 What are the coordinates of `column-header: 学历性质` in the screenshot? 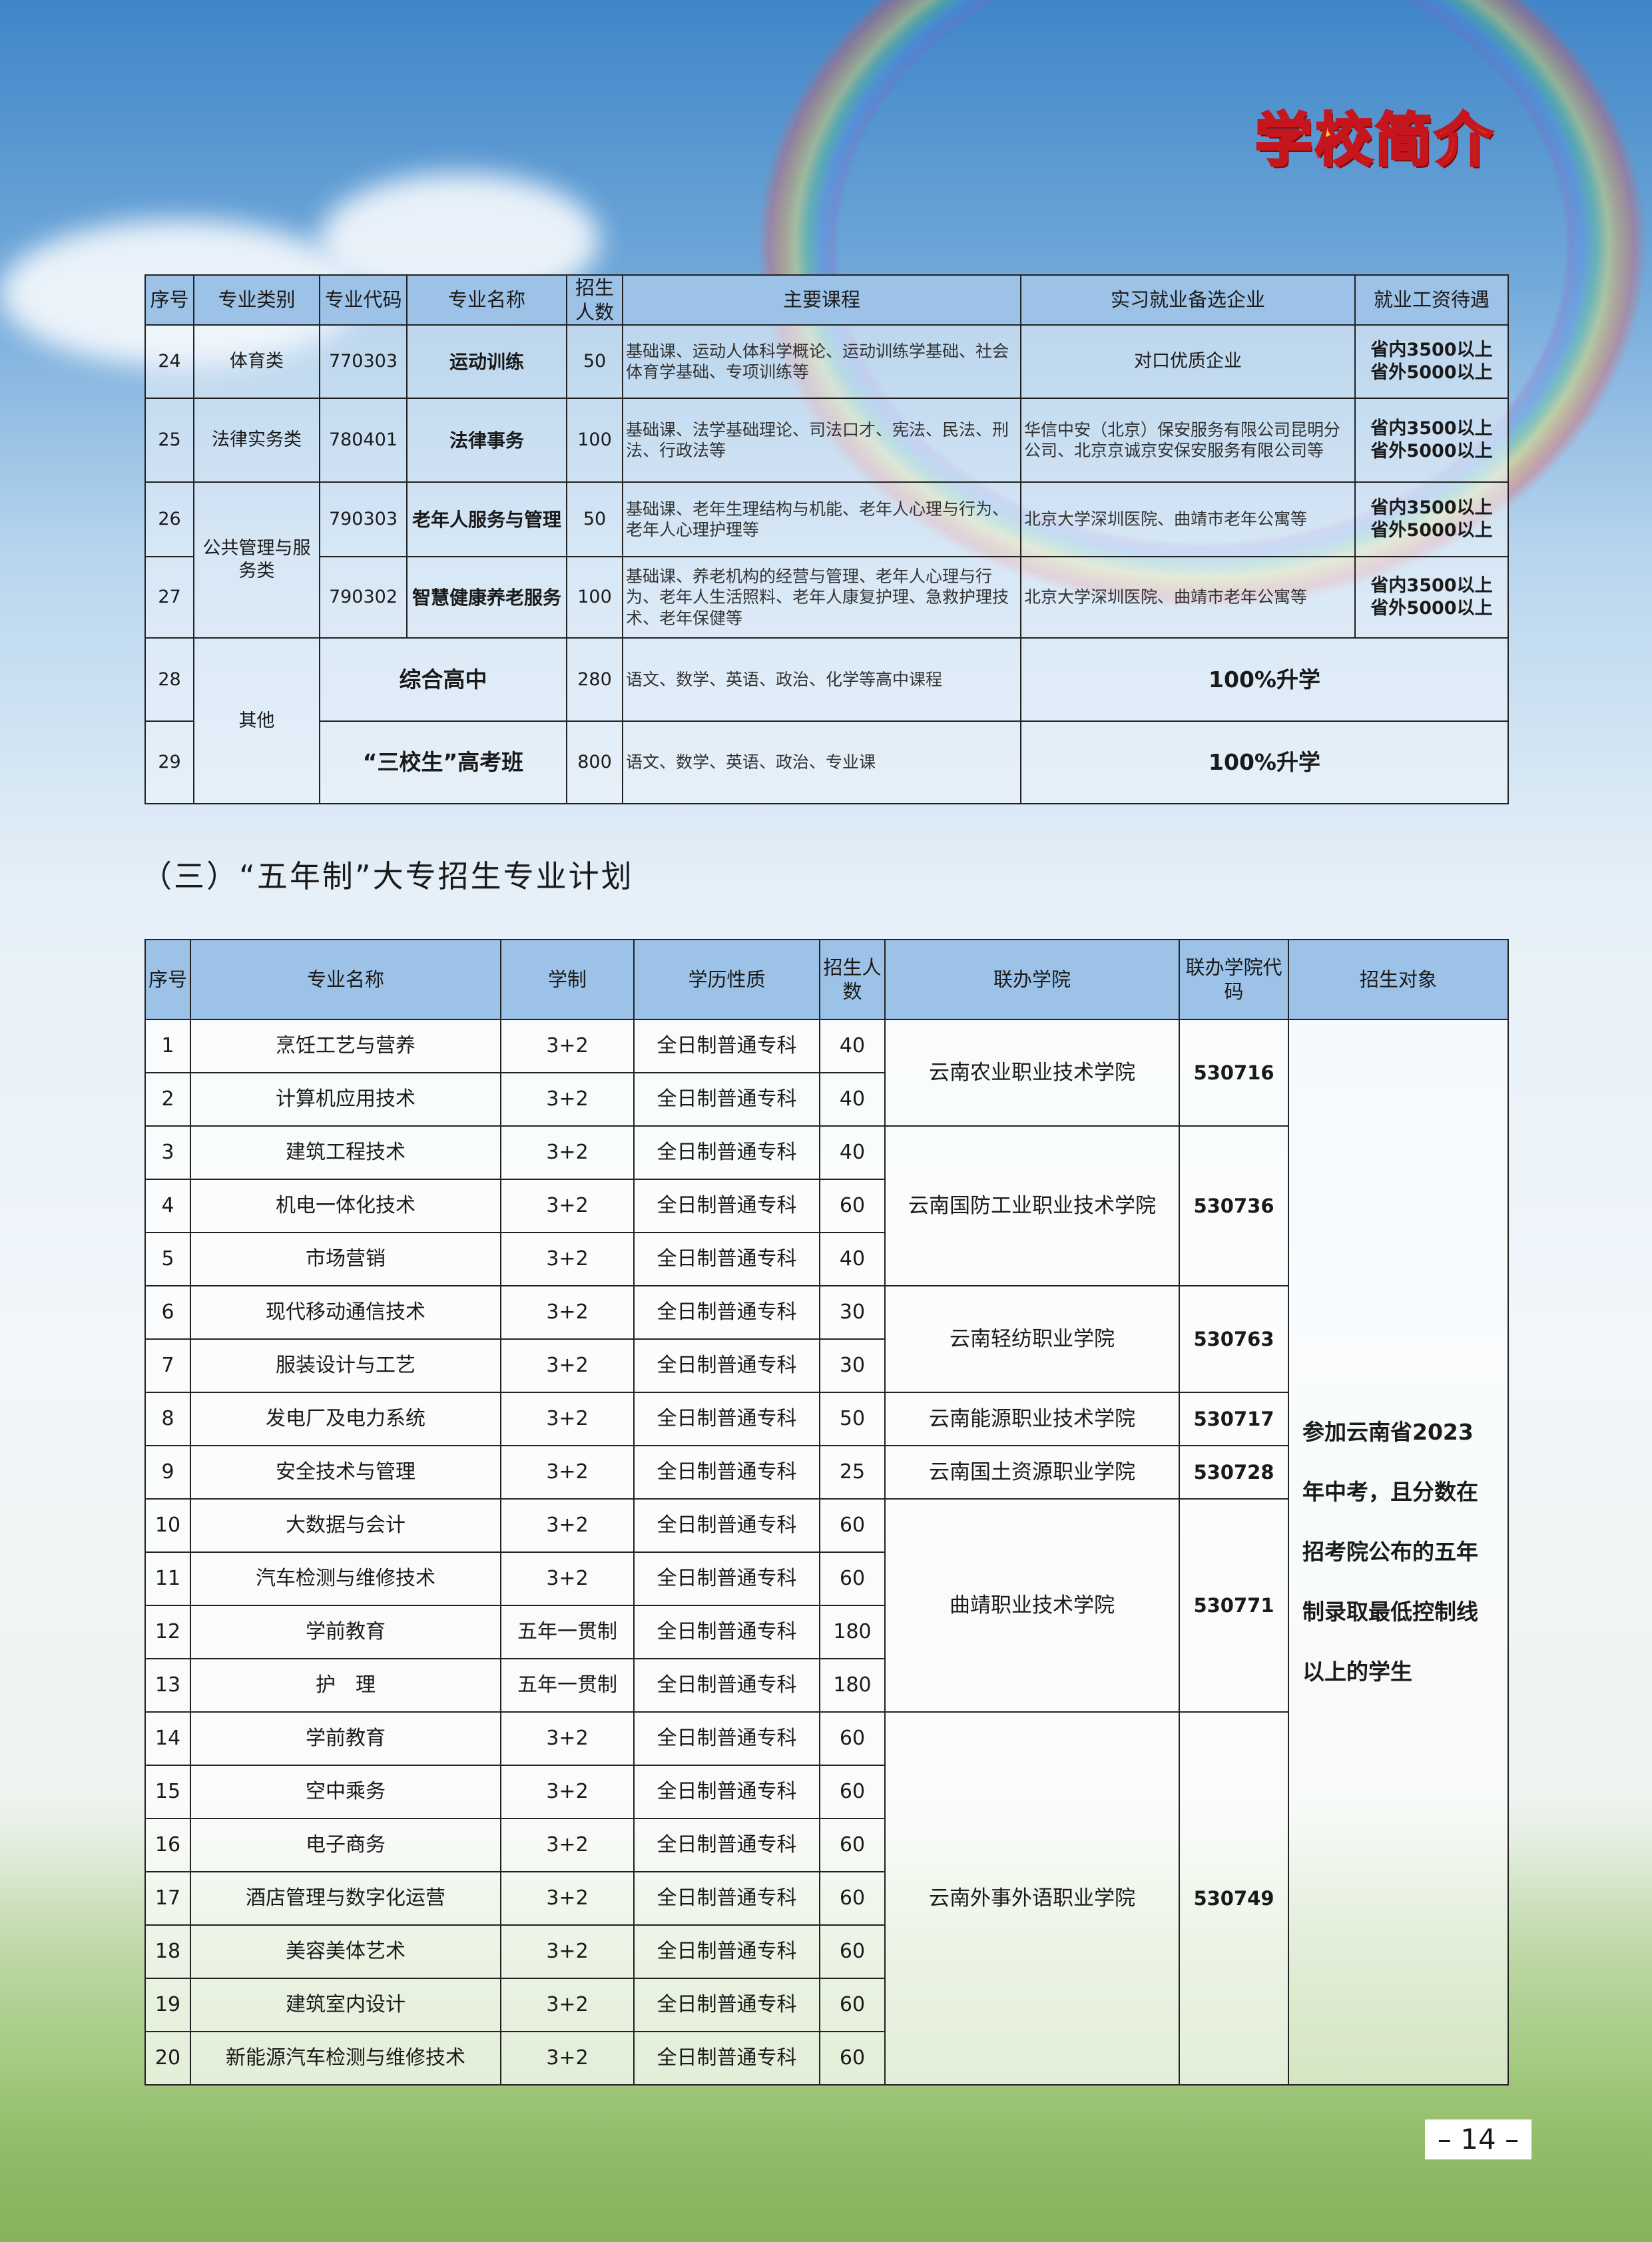 It's located at (726, 980).